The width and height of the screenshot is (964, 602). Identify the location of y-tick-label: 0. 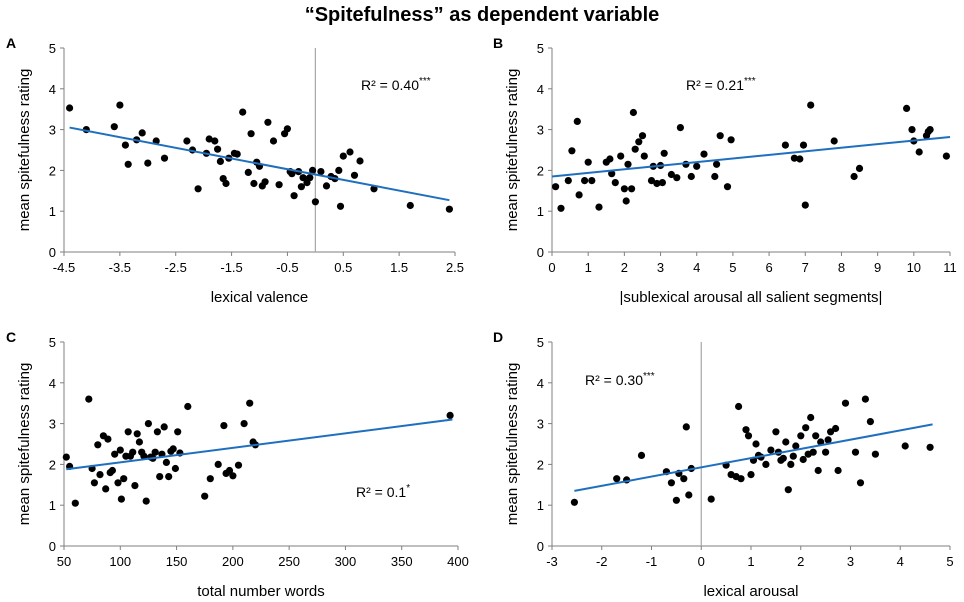
(540, 546).